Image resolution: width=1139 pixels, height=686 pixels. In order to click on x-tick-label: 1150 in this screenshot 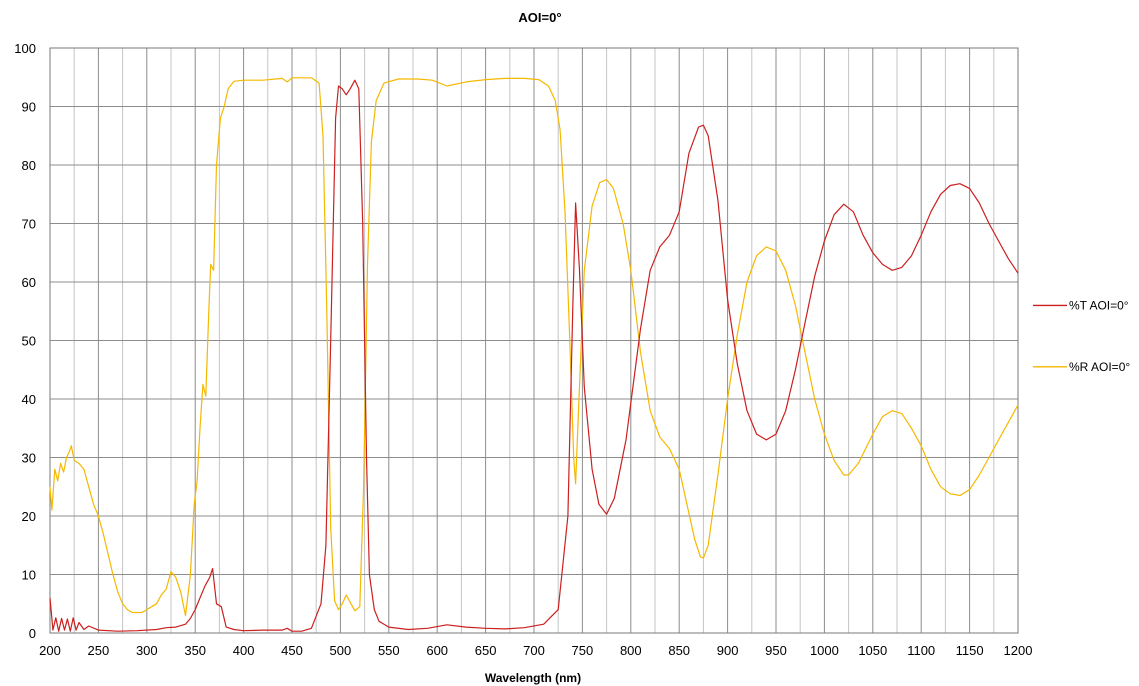, I will do `click(970, 650)`.